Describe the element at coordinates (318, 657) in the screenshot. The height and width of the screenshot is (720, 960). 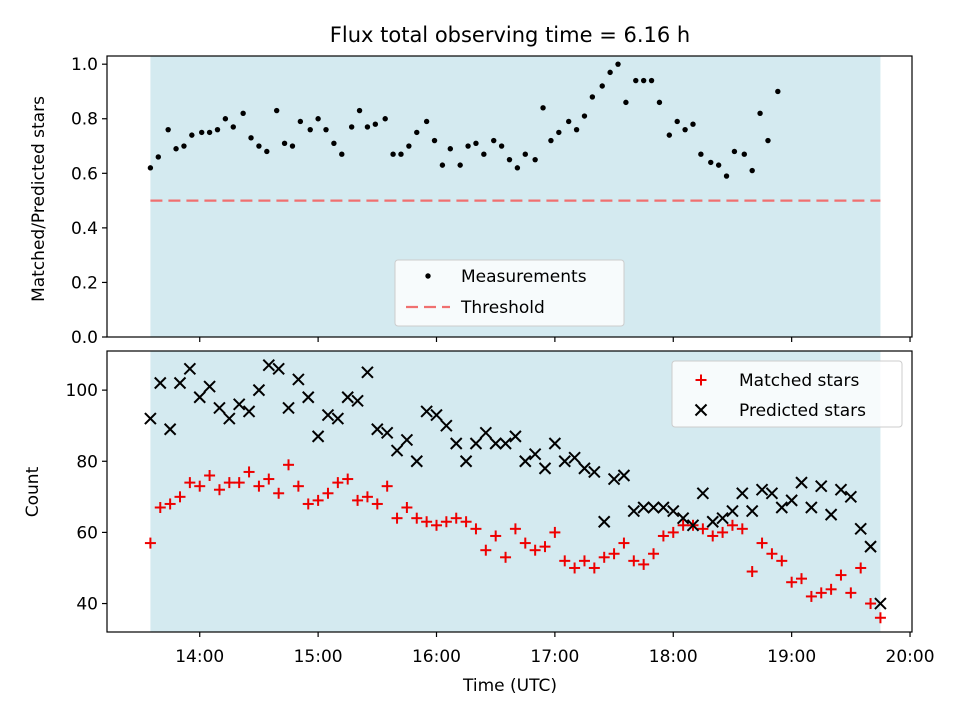
I see `x-tick-label: 15:00` at that location.